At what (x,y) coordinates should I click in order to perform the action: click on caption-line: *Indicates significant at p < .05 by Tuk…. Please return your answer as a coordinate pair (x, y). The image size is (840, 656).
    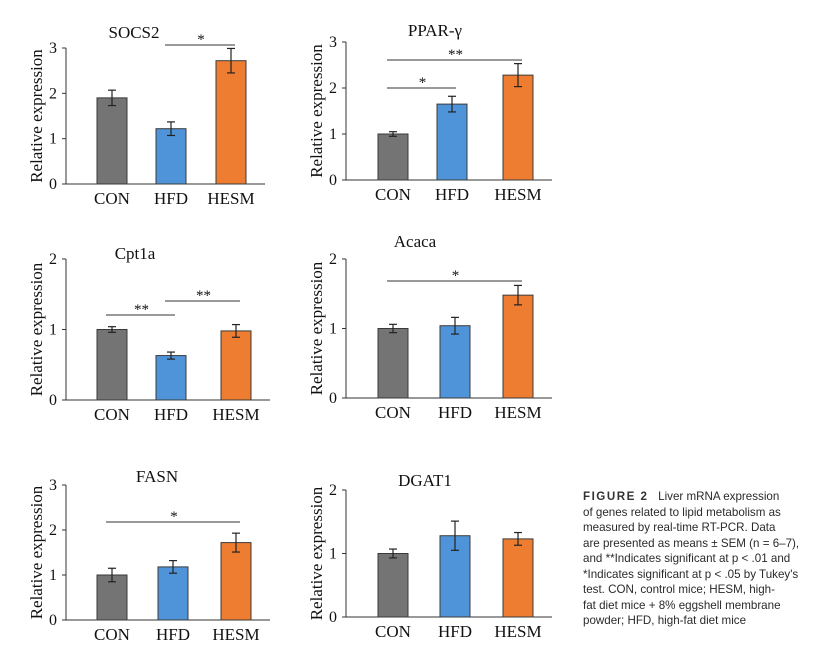
    Looking at the image, I should click on (691, 574).